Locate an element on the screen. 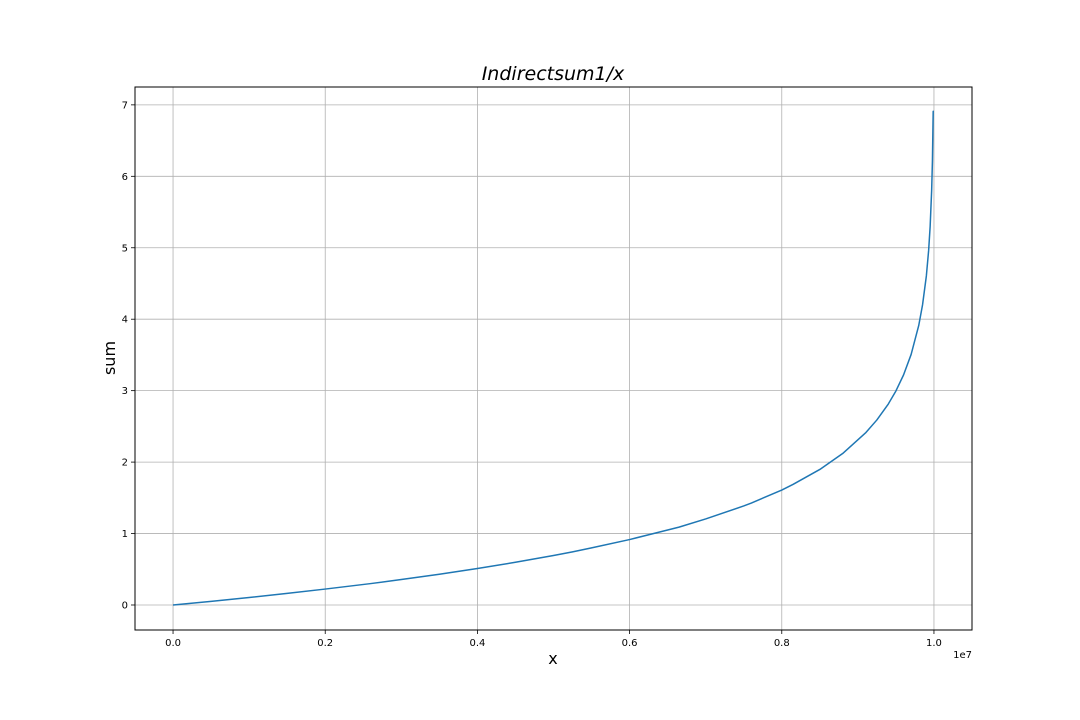  y-tick-label: 2 is located at coordinates (125, 463).